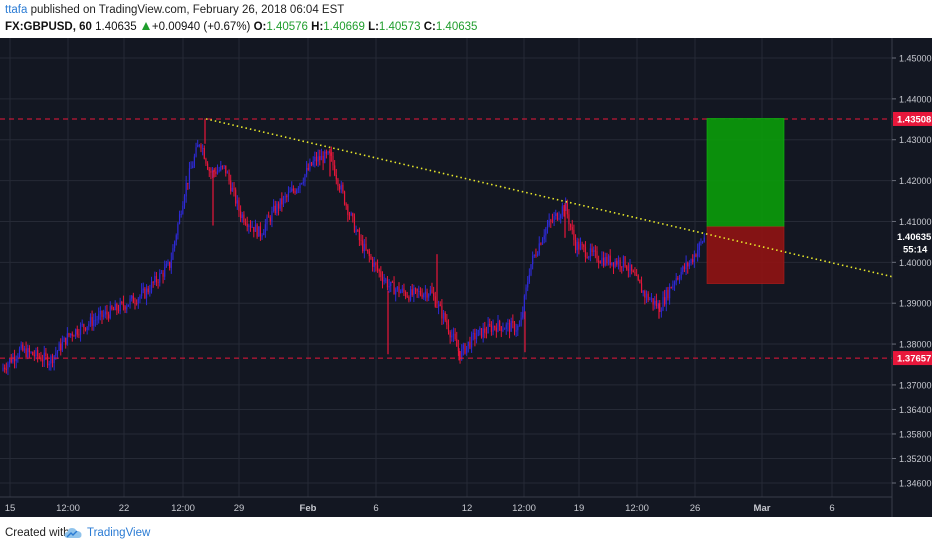  What do you see at coordinates (915, 345) in the screenshot?
I see `y-tick-label: 1.38000` at bounding box center [915, 345].